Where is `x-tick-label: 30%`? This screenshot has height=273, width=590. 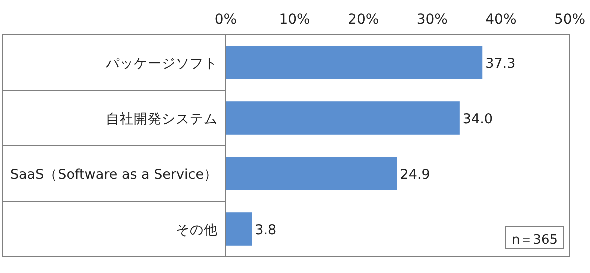
x-tick-label: 30% is located at coordinates (432, 20).